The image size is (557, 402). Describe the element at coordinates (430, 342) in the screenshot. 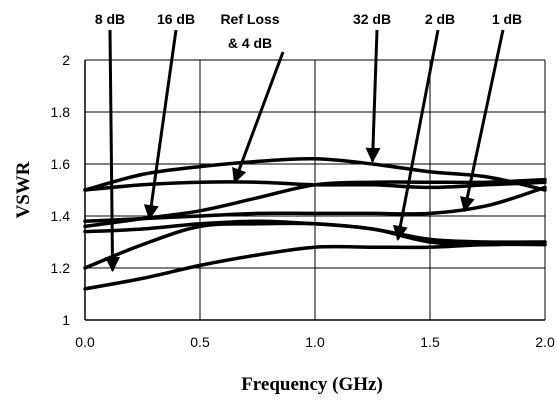

I see `x-tick-label: 1.5` at that location.